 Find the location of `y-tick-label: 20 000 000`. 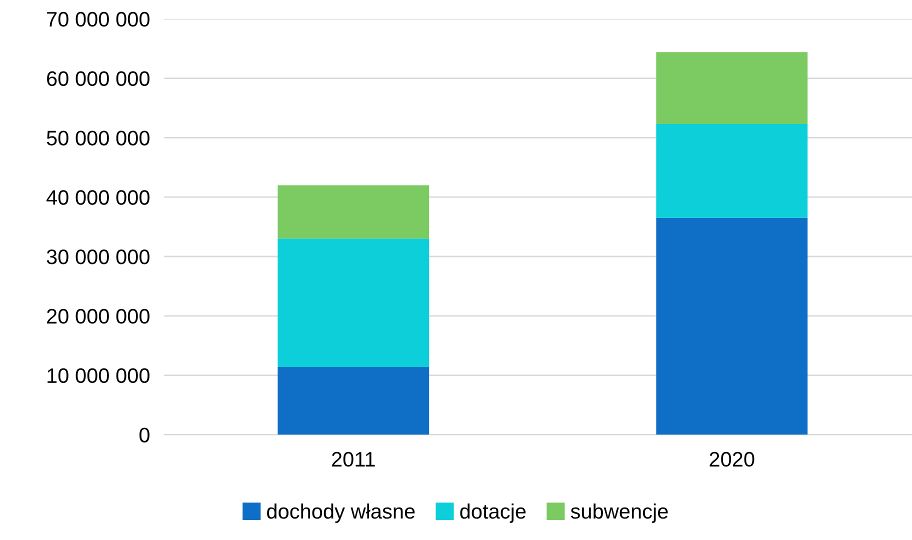

y-tick-label: 20 000 000 is located at coordinates (98, 316).